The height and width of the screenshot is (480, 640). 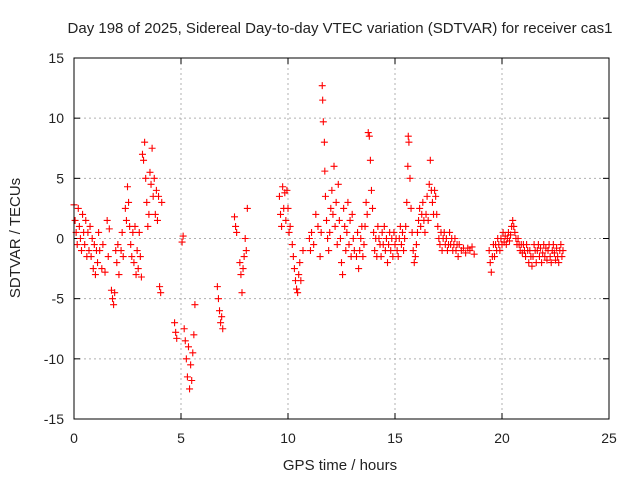 What do you see at coordinates (609, 438) in the screenshot?
I see `x-tick-label: 25` at bounding box center [609, 438].